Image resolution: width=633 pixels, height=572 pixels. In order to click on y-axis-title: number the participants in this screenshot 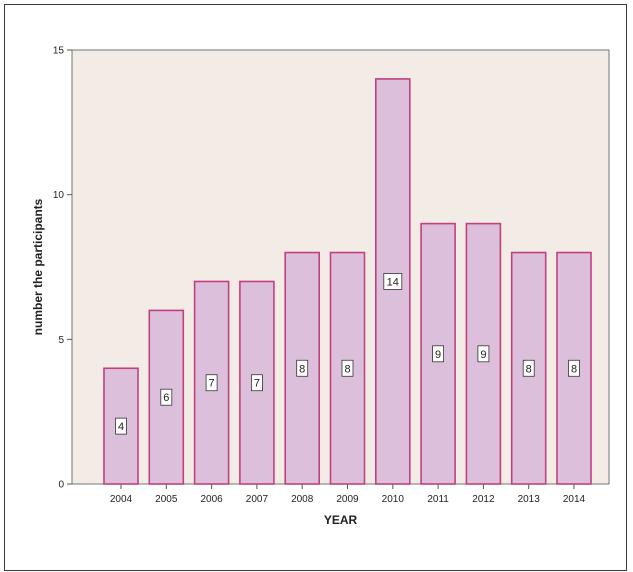, I will do `click(38, 266)`.